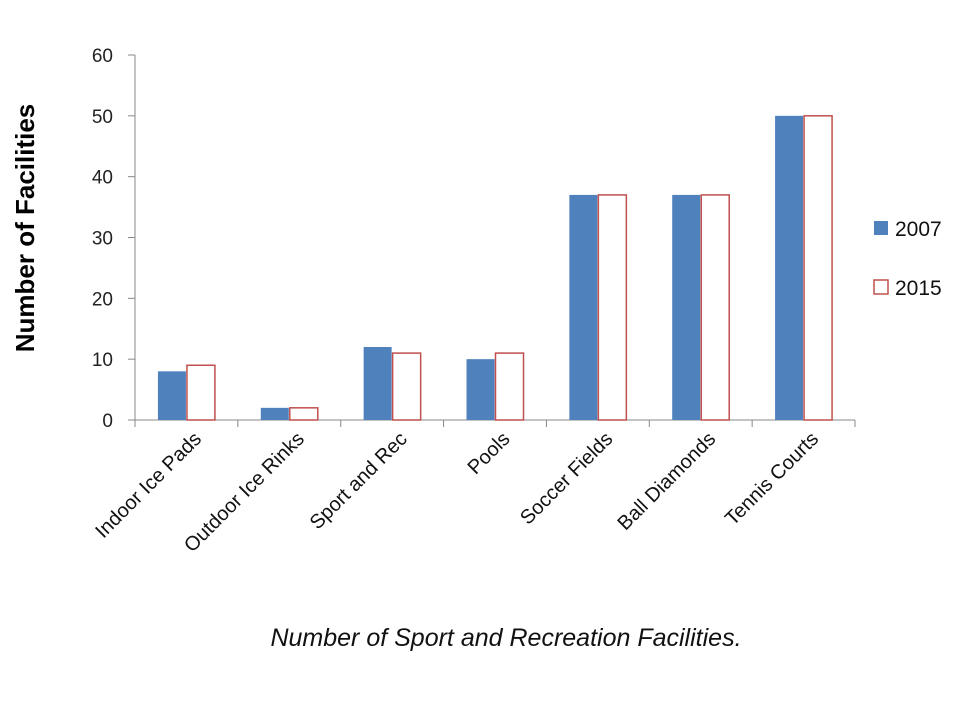  What do you see at coordinates (918, 288) in the screenshot?
I see `legend-label-2015: 2015` at bounding box center [918, 288].